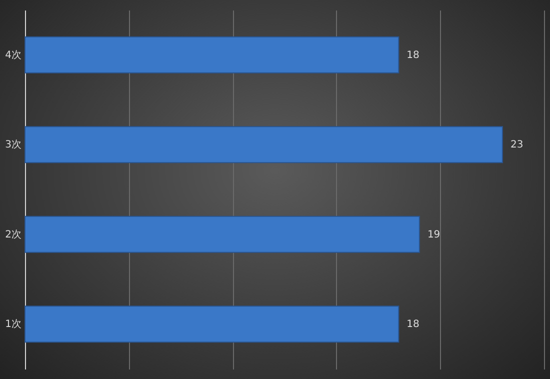 The image size is (550, 379). I want to click on y-tick-label: 3次, so click(13, 145).